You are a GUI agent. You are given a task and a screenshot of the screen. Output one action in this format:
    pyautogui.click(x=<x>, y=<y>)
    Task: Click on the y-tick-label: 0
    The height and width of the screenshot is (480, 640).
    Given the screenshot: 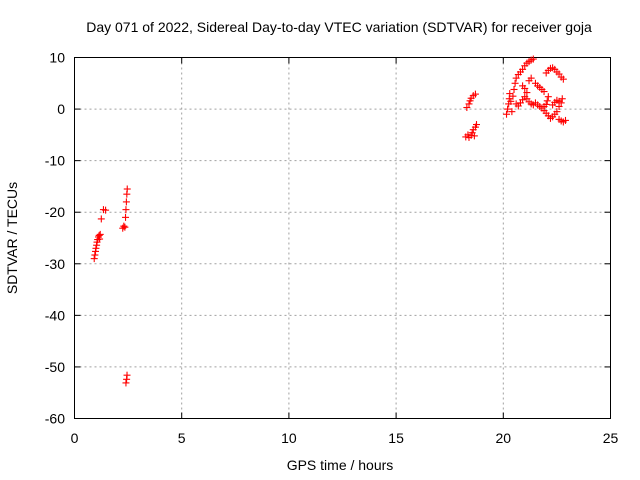 What is the action you would take?
    pyautogui.click(x=61, y=109)
    